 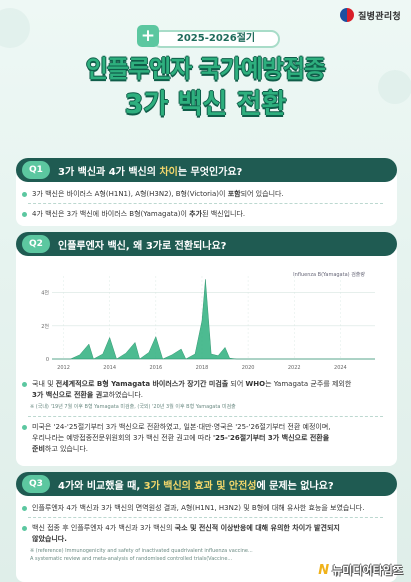 What do you see at coordinates (148, 36) in the screenshot?
I see `medical-cross-icon: +` at bounding box center [148, 36].